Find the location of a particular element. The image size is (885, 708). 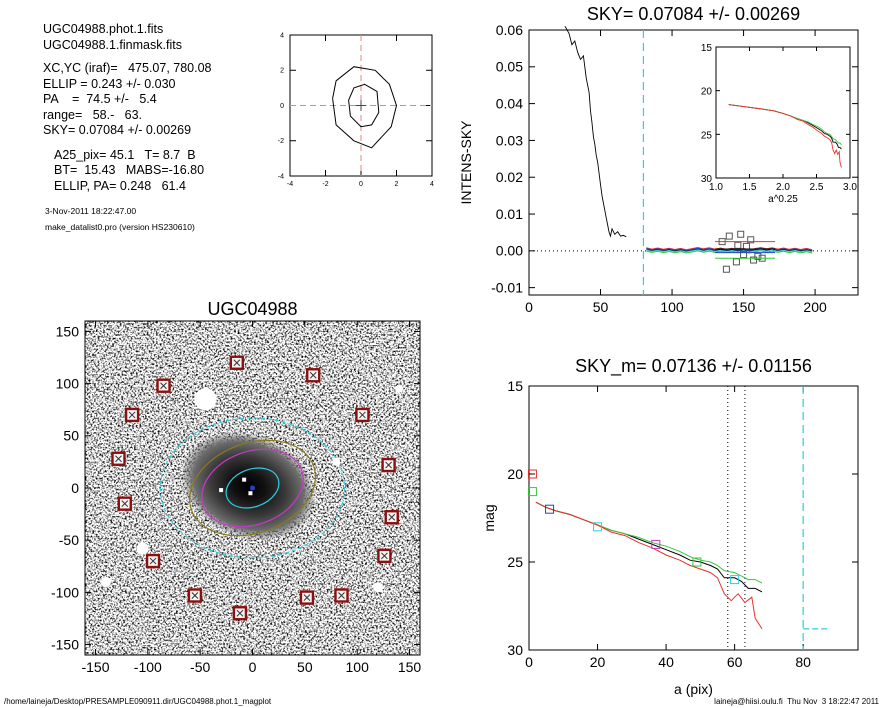

image-xtick-label: 0 is located at coordinates (253, 667).